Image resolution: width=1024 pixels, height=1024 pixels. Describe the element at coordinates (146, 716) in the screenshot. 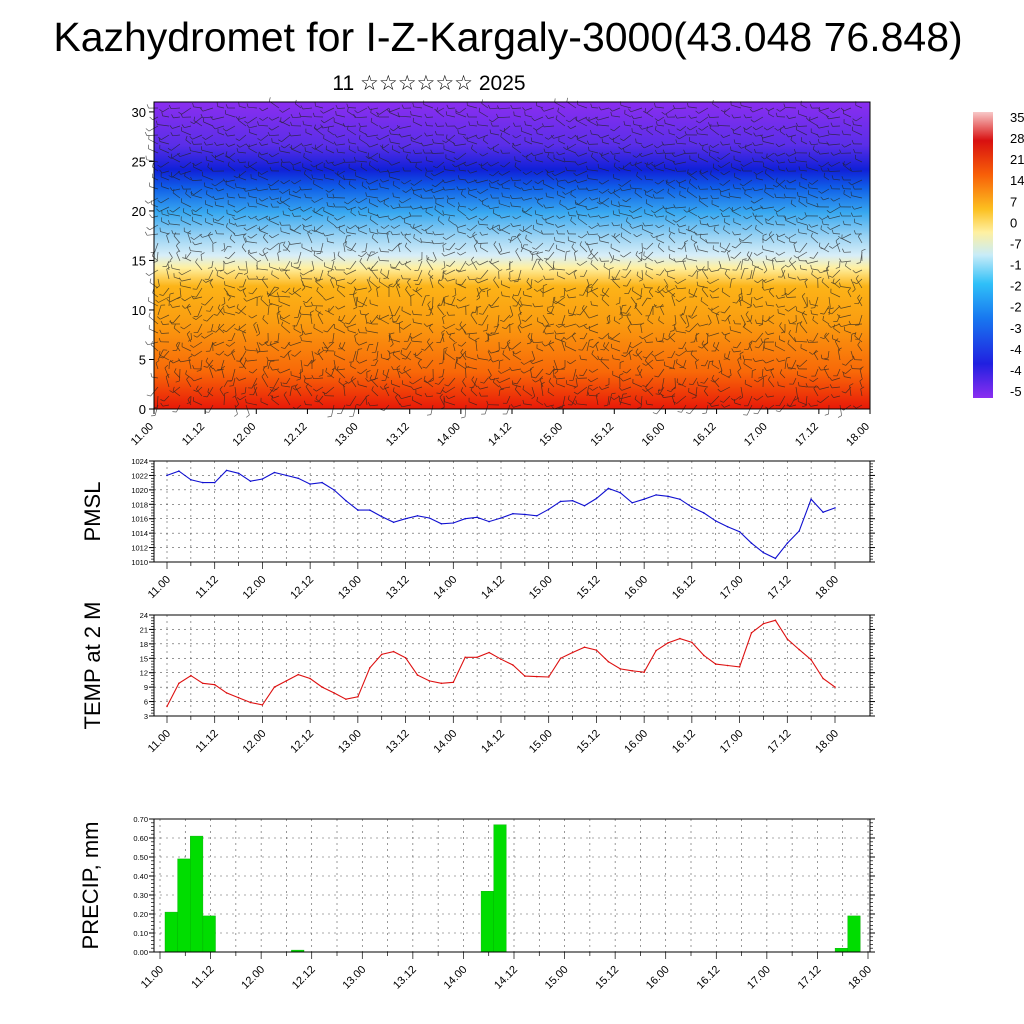

I see `y-tick-label: 3` at that location.